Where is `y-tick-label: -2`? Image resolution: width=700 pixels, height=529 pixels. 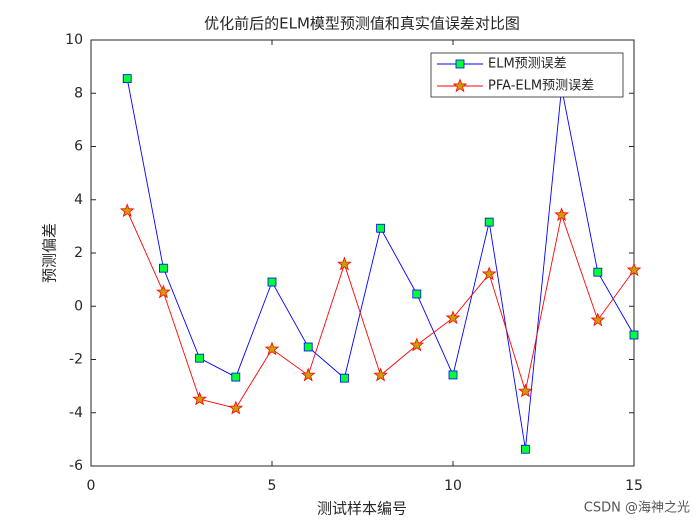 y-tick-label: -2 is located at coordinates (76, 360).